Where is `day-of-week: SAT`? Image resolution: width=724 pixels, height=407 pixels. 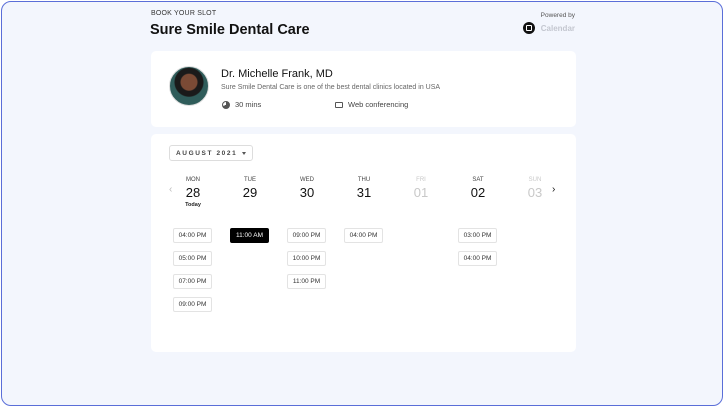
day-of-week: SAT is located at coordinates (478, 180).